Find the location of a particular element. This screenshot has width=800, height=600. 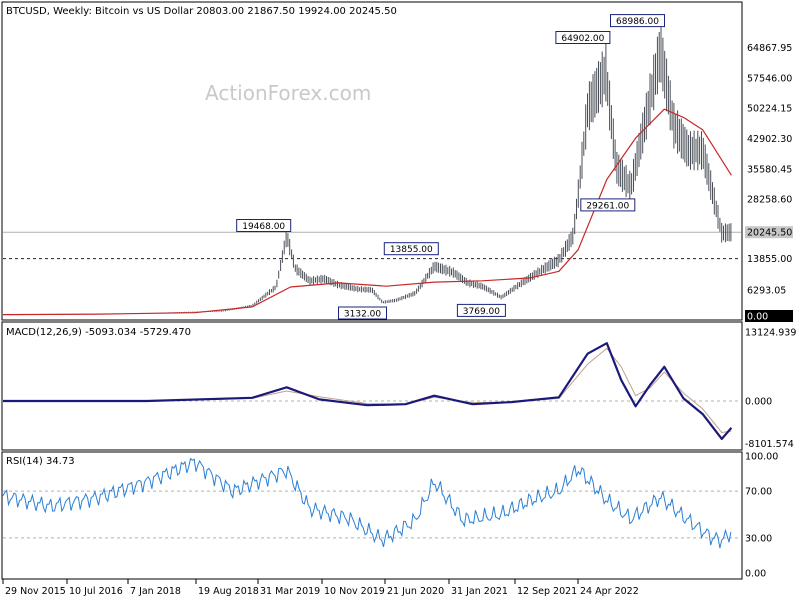

rsi-line is located at coordinates (367, 503).